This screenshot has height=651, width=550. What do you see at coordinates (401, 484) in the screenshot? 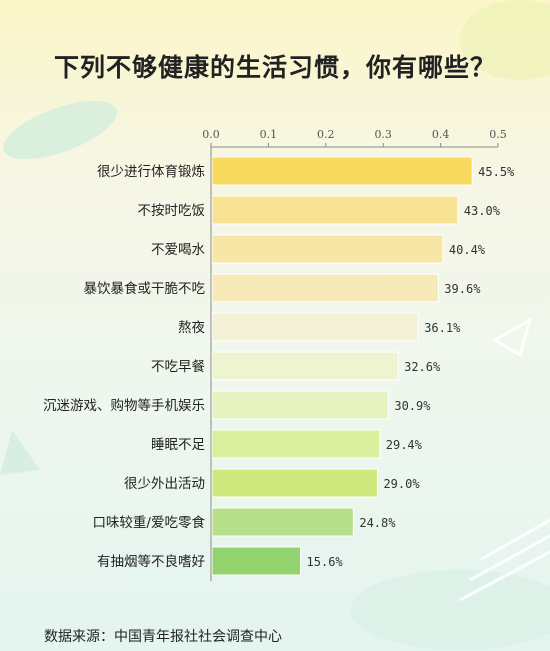
I see `data-label: 29.0%` at bounding box center [401, 484].